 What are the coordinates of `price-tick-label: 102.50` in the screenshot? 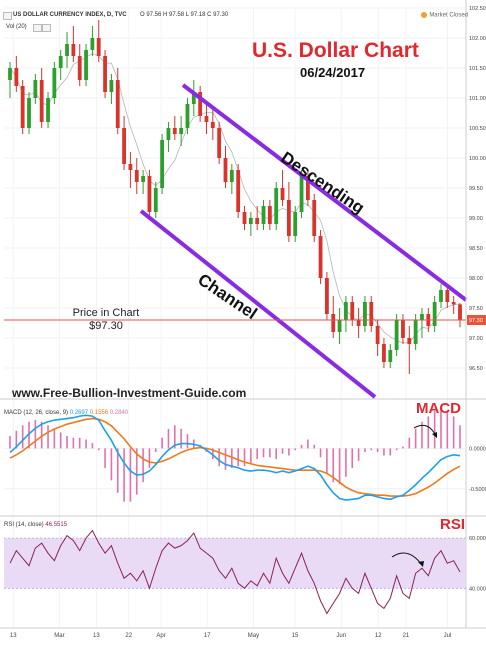 It's located at (477, 9).